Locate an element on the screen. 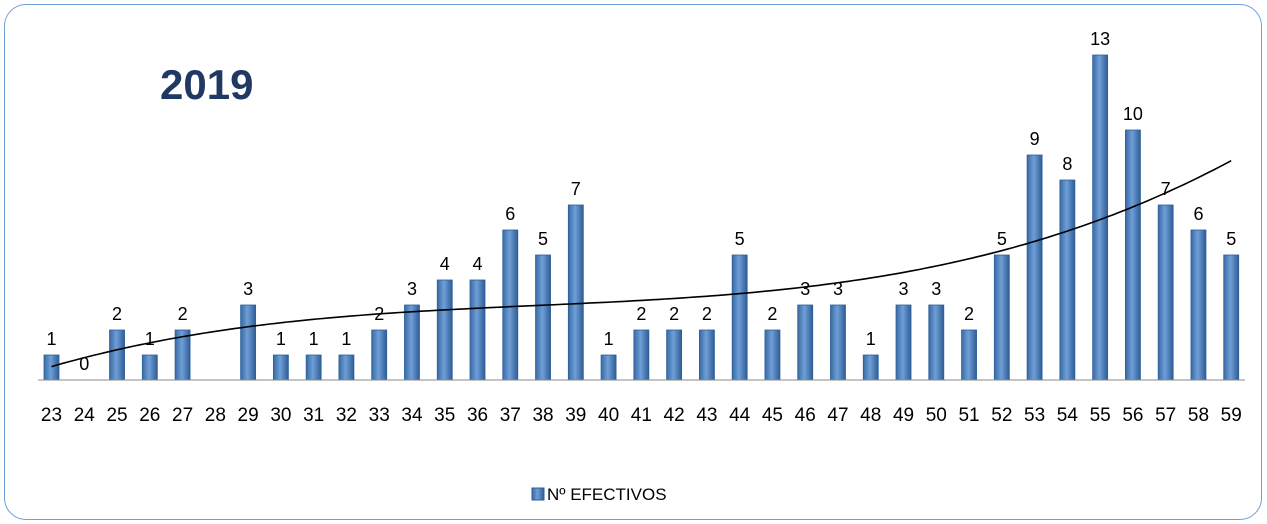 The height and width of the screenshot is (524, 1267). x-tick-label: 34 is located at coordinates (412, 415).